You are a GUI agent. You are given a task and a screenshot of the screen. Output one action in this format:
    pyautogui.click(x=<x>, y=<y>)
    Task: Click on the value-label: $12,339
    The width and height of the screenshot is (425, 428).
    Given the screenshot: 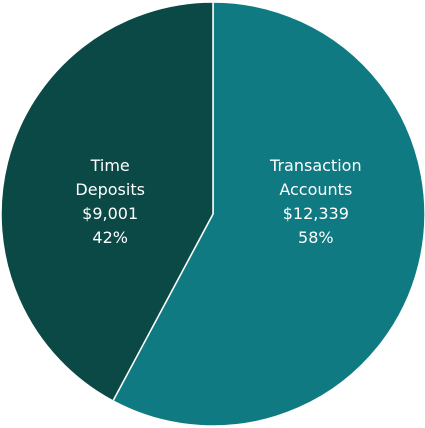 What is the action you would take?
    pyautogui.click(x=315, y=213)
    